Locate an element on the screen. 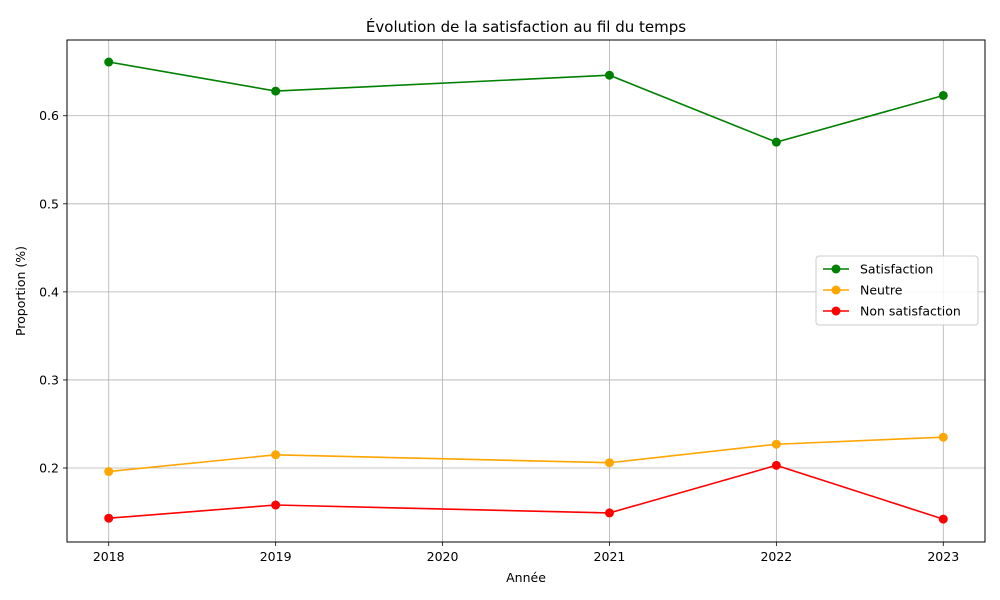 The image size is (1000, 600). legend-label-non-satisfaction: Non satisfaction is located at coordinates (910, 311).